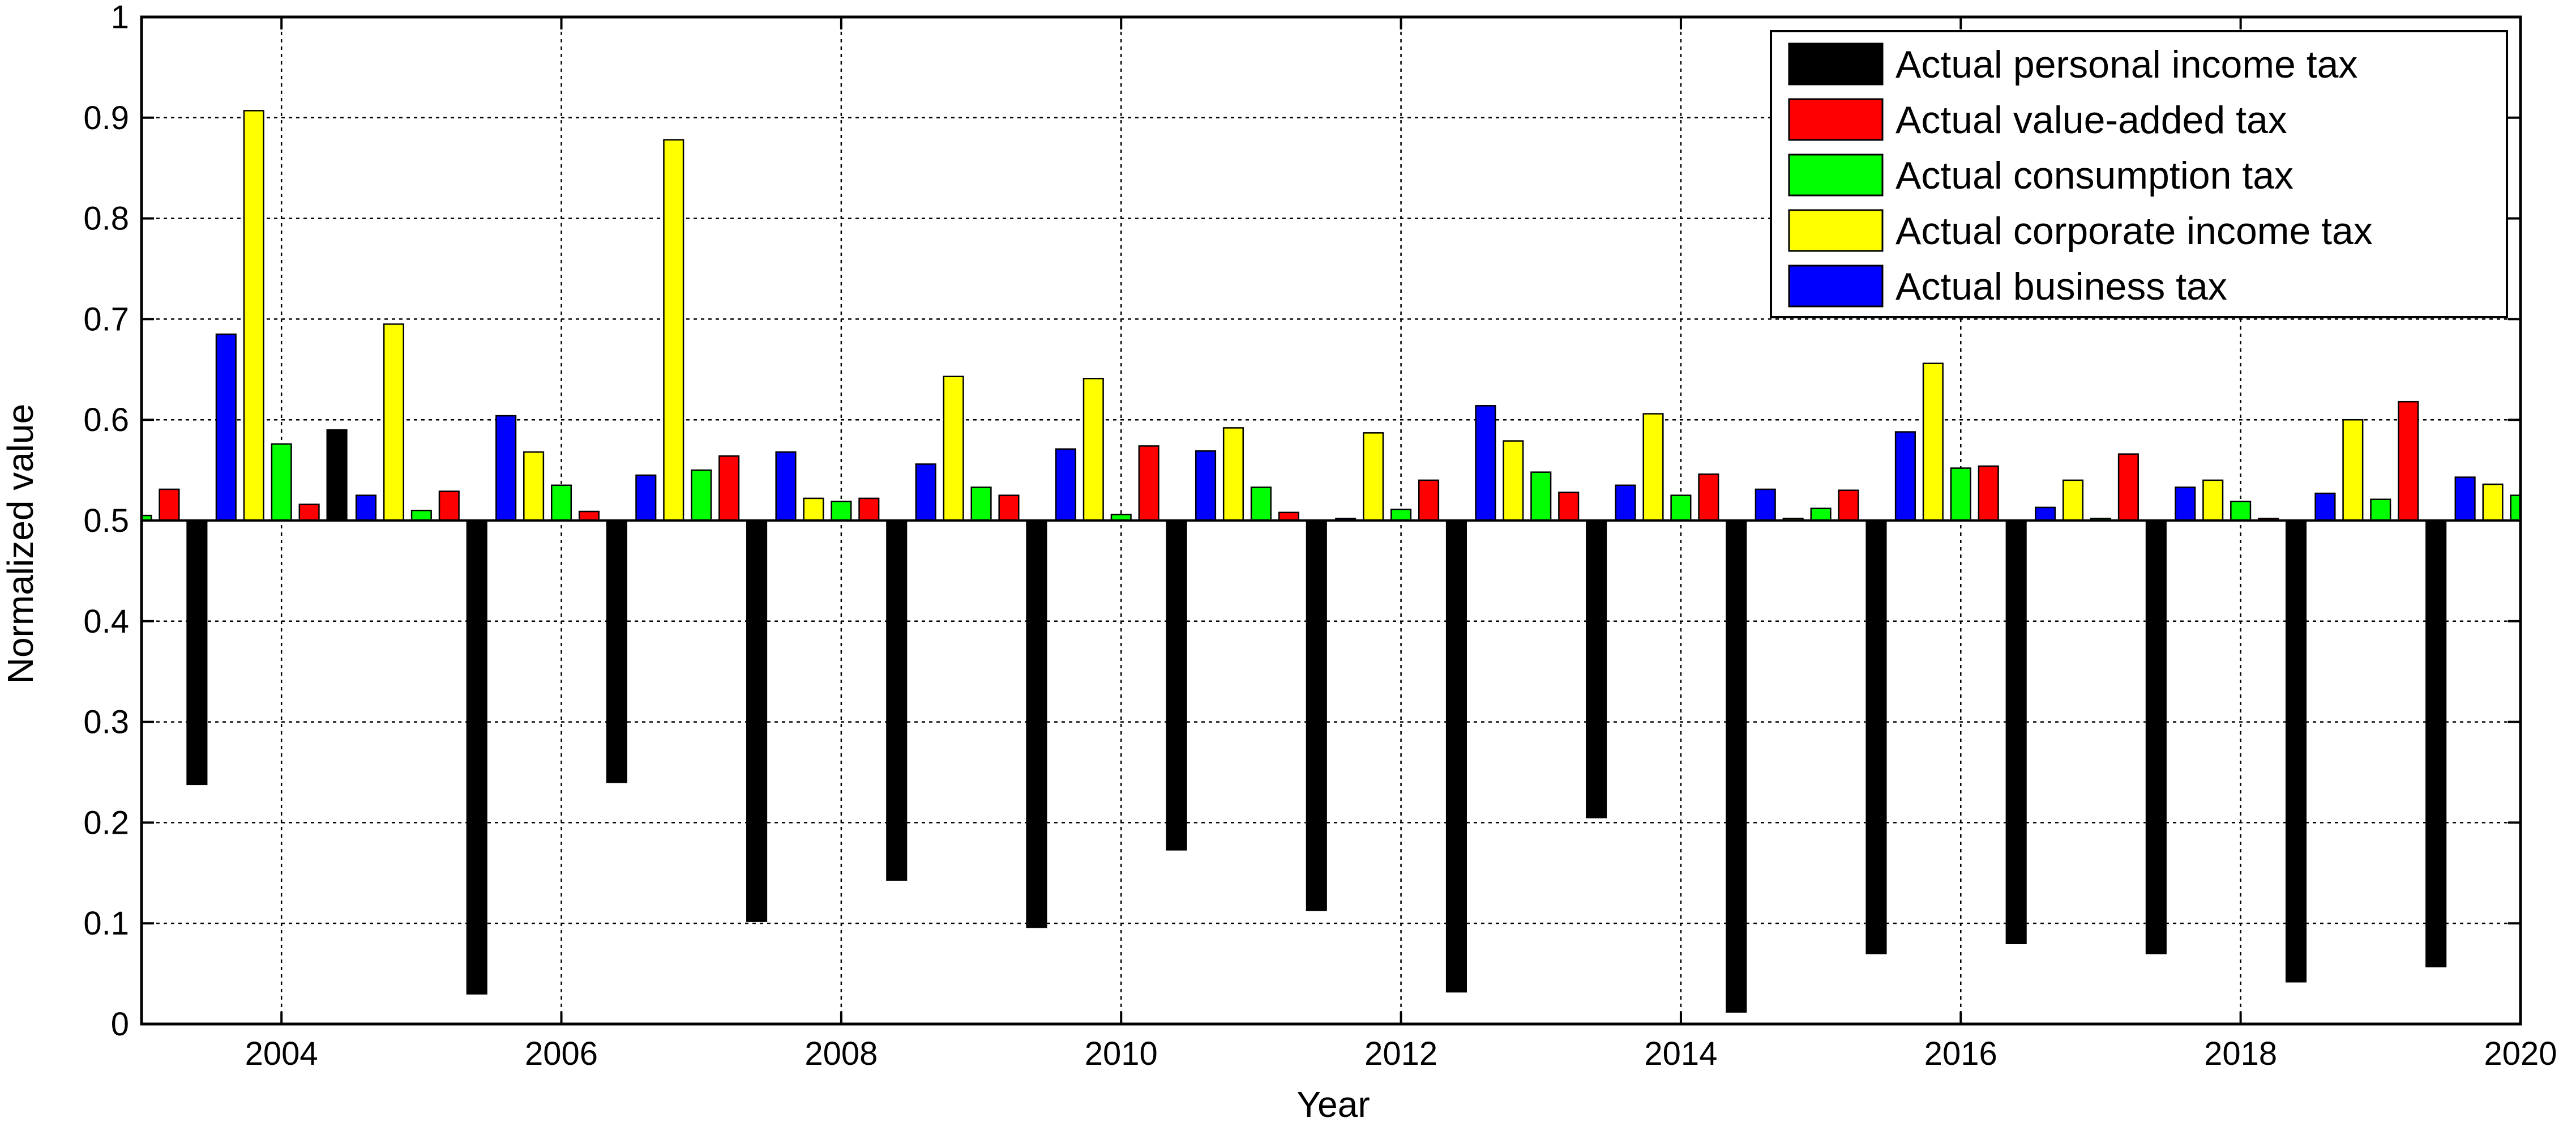  What do you see at coordinates (561, 1053) in the screenshot?
I see `x-tick-label: 2006` at bounding box center [561, 1053].